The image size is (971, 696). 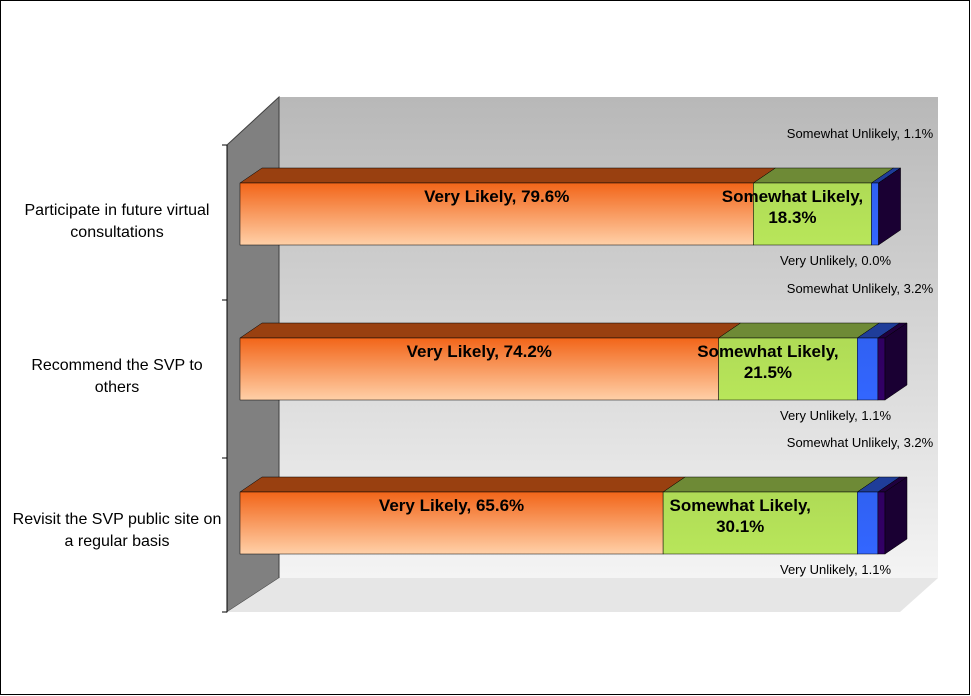 What do you see at coordinates (451, 505) in the screenshot?
I see `data-label: Very Likely, 65.6%` at bounding box center [451, 505].